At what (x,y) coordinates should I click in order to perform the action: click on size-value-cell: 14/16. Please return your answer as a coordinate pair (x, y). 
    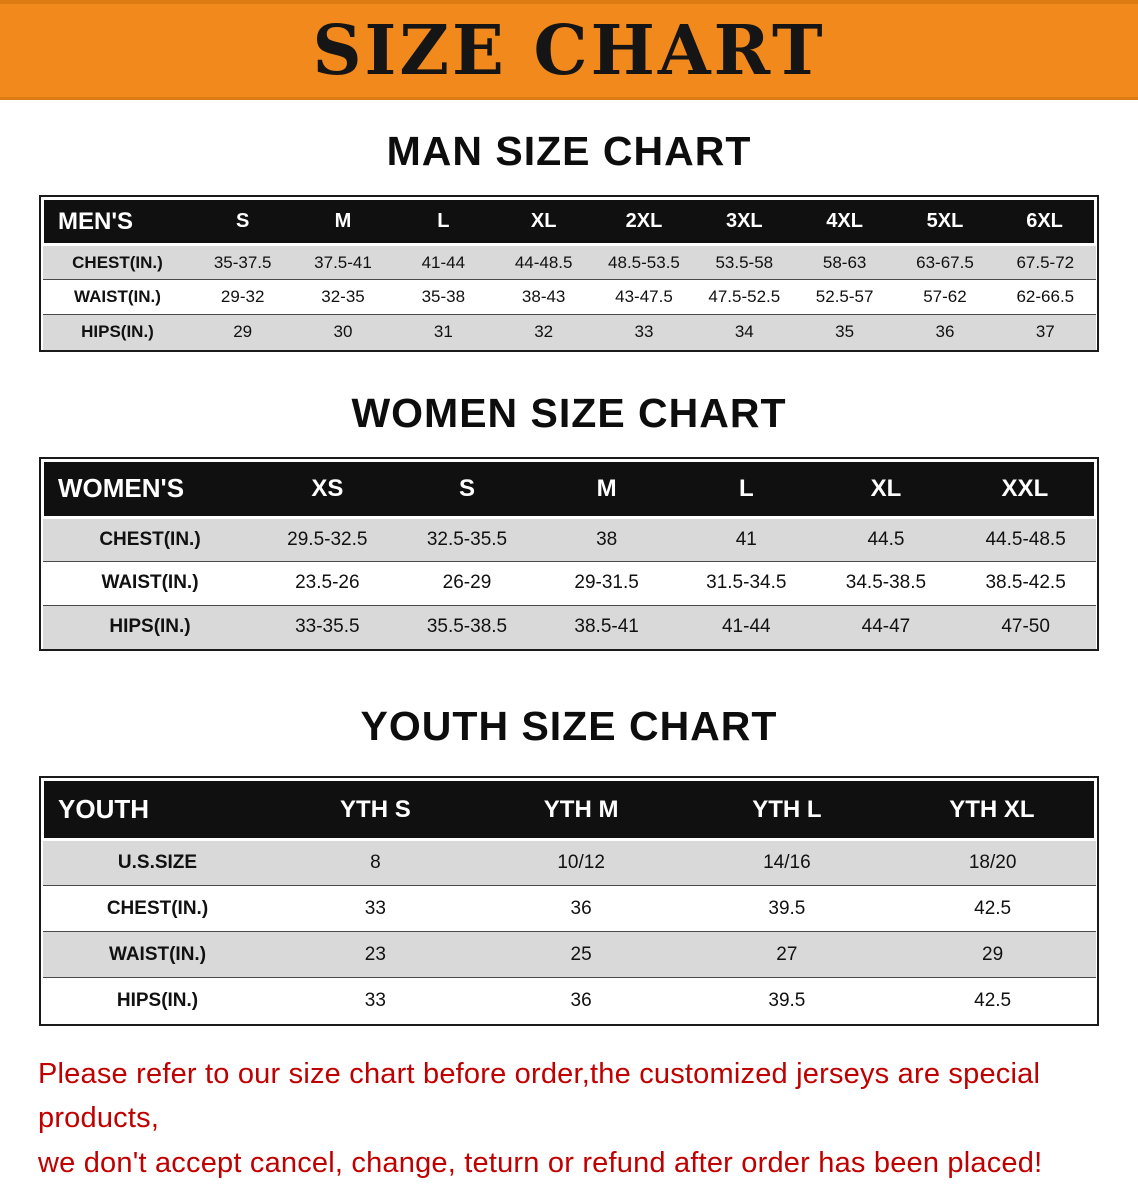
    Looking at the image, I should click on (787, 863).